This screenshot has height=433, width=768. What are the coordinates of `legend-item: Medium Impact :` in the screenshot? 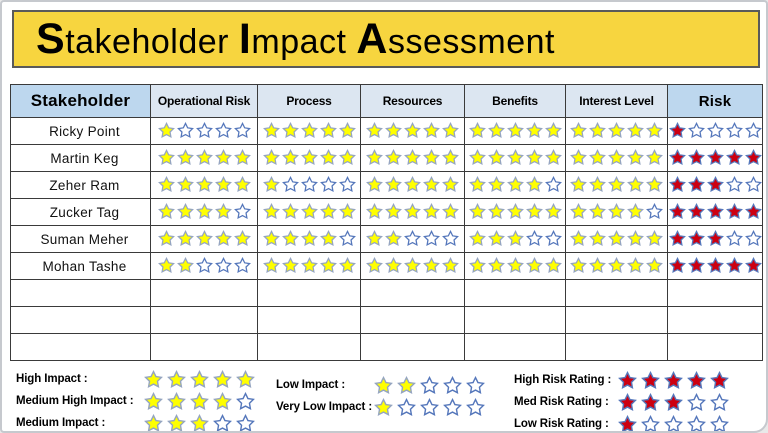 It's located at (146, 421).